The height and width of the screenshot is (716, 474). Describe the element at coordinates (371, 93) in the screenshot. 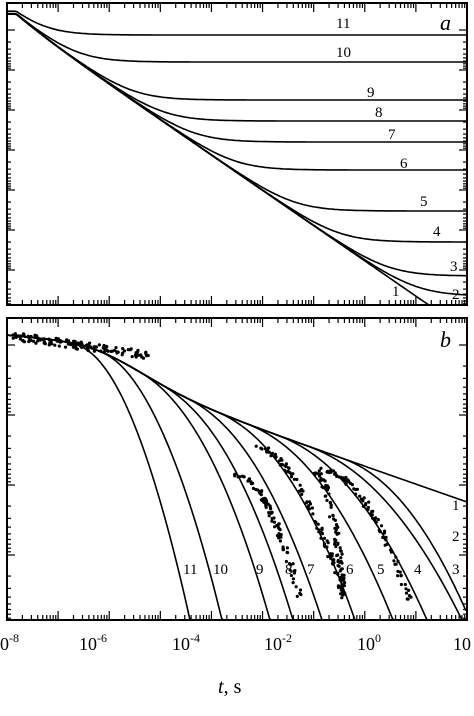

I see `curve-a-label-9: 9` at that location.